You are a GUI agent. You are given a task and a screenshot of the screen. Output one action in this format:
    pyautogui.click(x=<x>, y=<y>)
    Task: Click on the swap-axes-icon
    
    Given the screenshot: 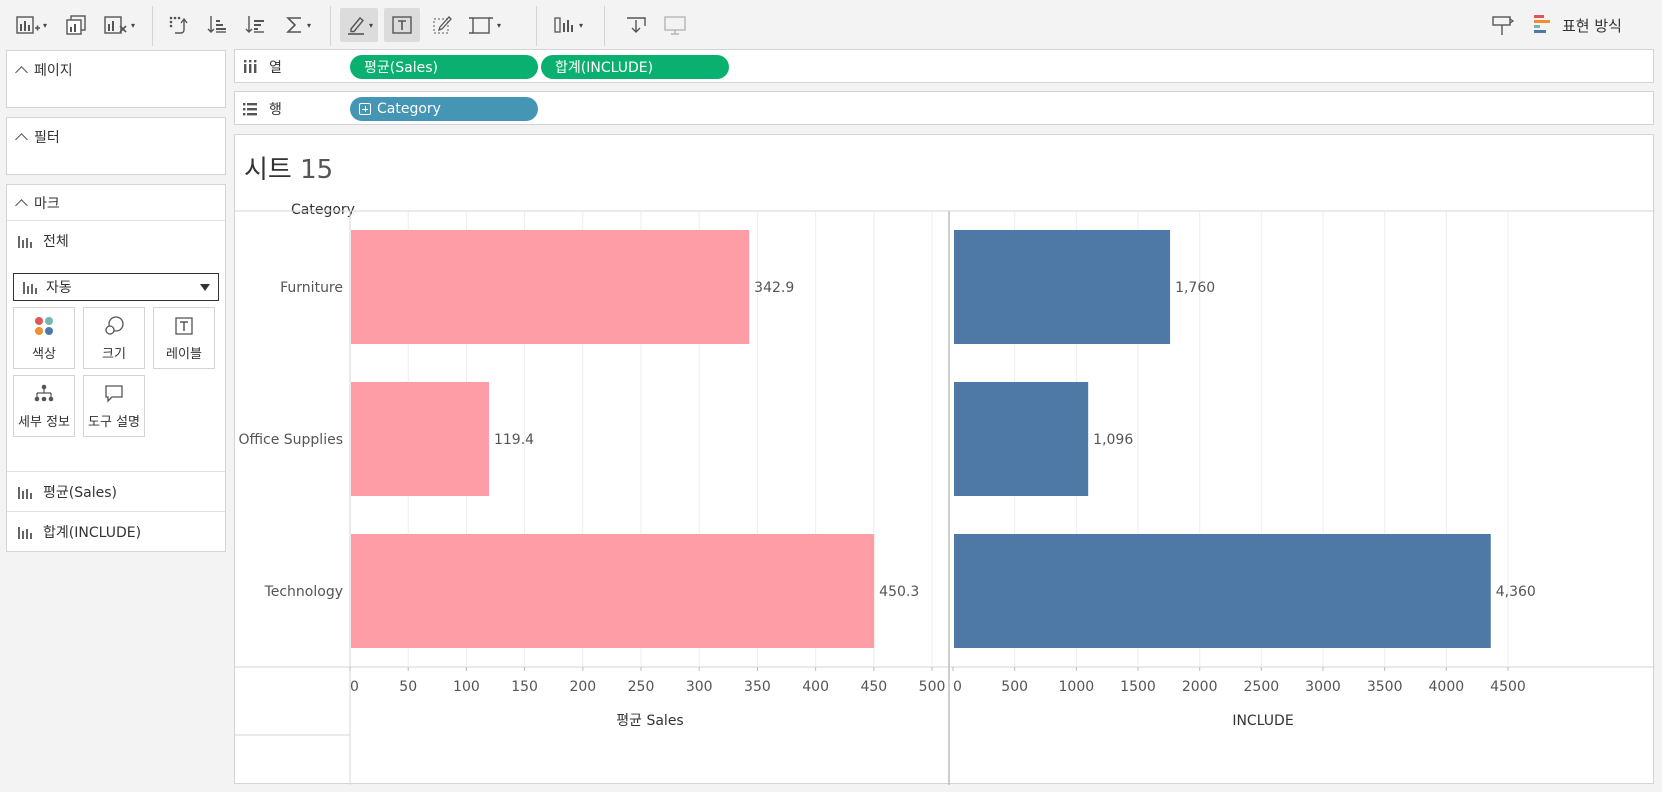 What is the action you would take?
    pyautogui.click(x=179, y=25)
    